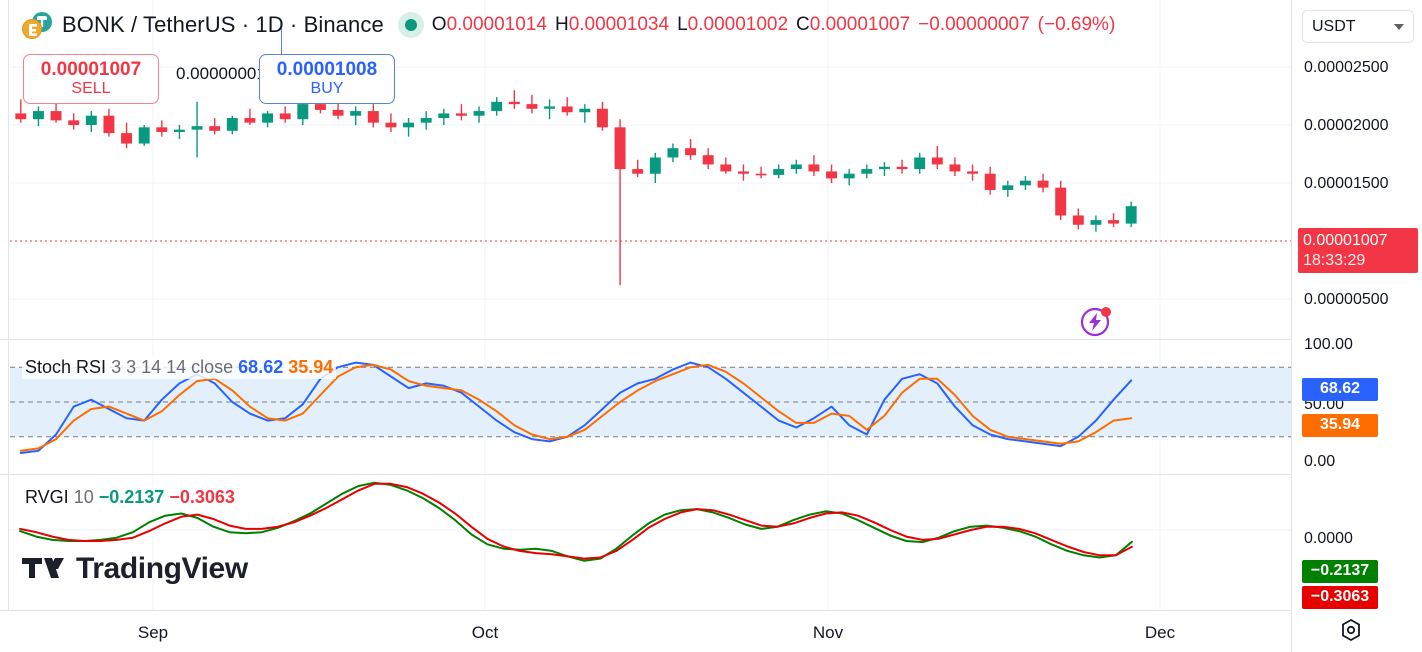  Describe the element at coordinates (1340, 389) in the screenshot. I see `stoch-rsi-k-badge: 68.62` at that location.